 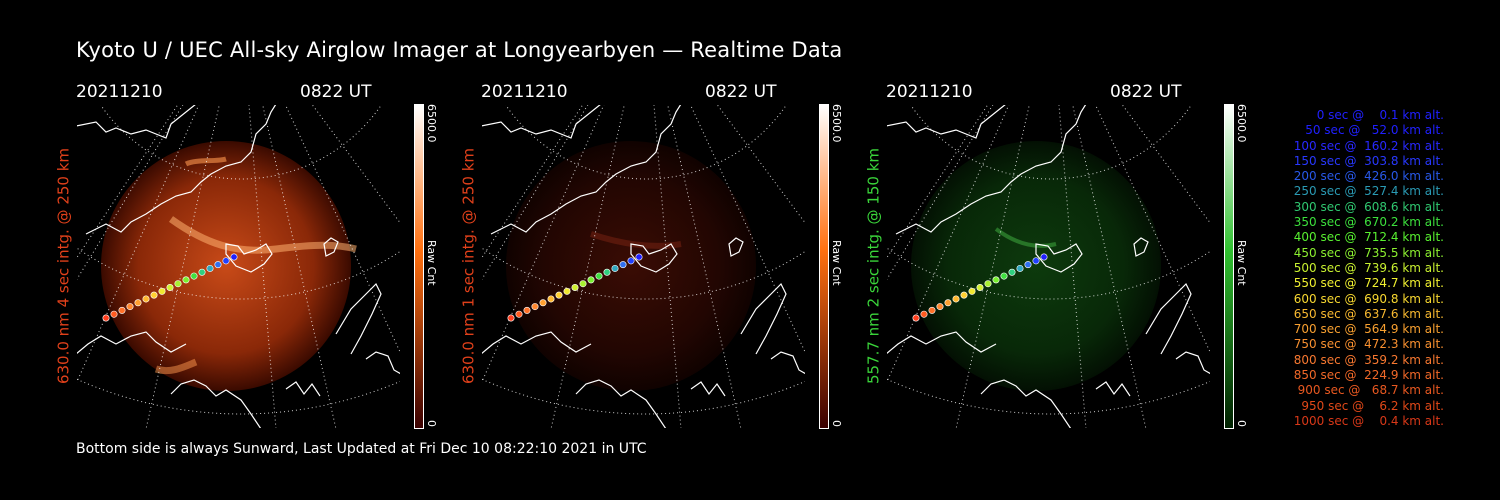 I want to click on panel-1-colorbar-max: 6500.0, so click(x=431, y=123).